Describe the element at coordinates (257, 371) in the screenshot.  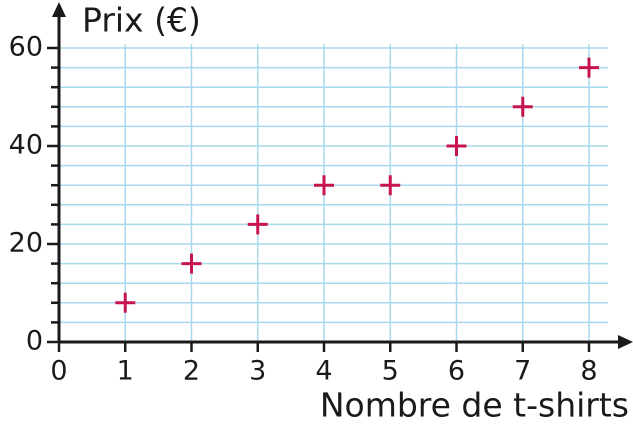
I see `x-tick-label: 3` at that location.